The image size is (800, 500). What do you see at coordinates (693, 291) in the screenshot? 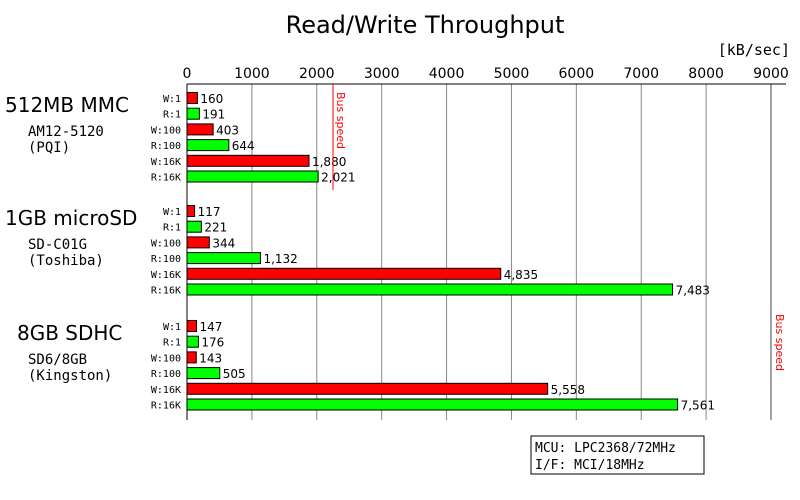
I see `data-label: 7,483` at bounding box center [693, 291].